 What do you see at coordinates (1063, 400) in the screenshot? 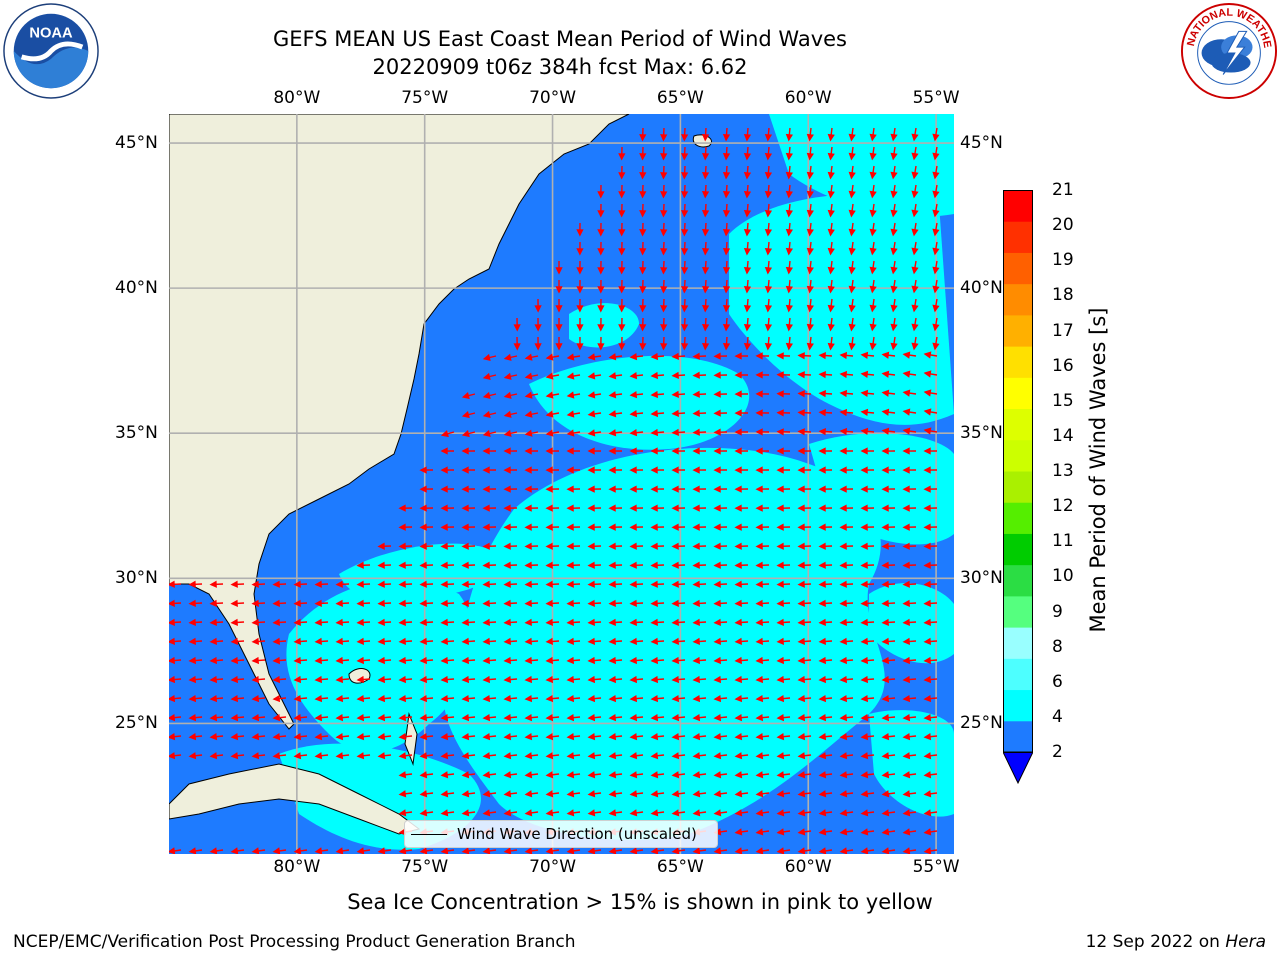
I see `colorbar-tick-label: 15` at bounding box center [1063, 400].